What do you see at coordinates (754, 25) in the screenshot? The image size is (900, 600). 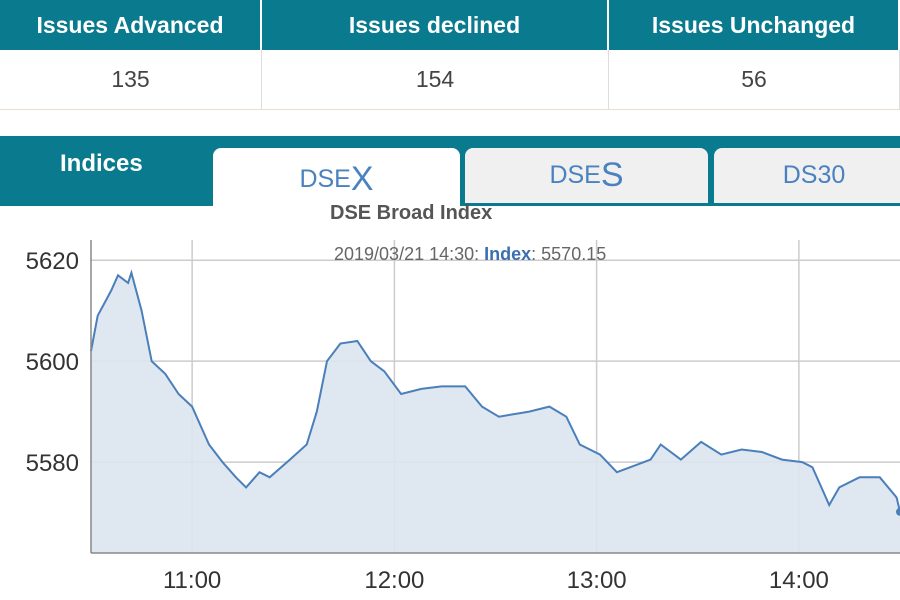 I see `header-issues-unchanged: Issues Unchanged` at bounding box center [754, 25].